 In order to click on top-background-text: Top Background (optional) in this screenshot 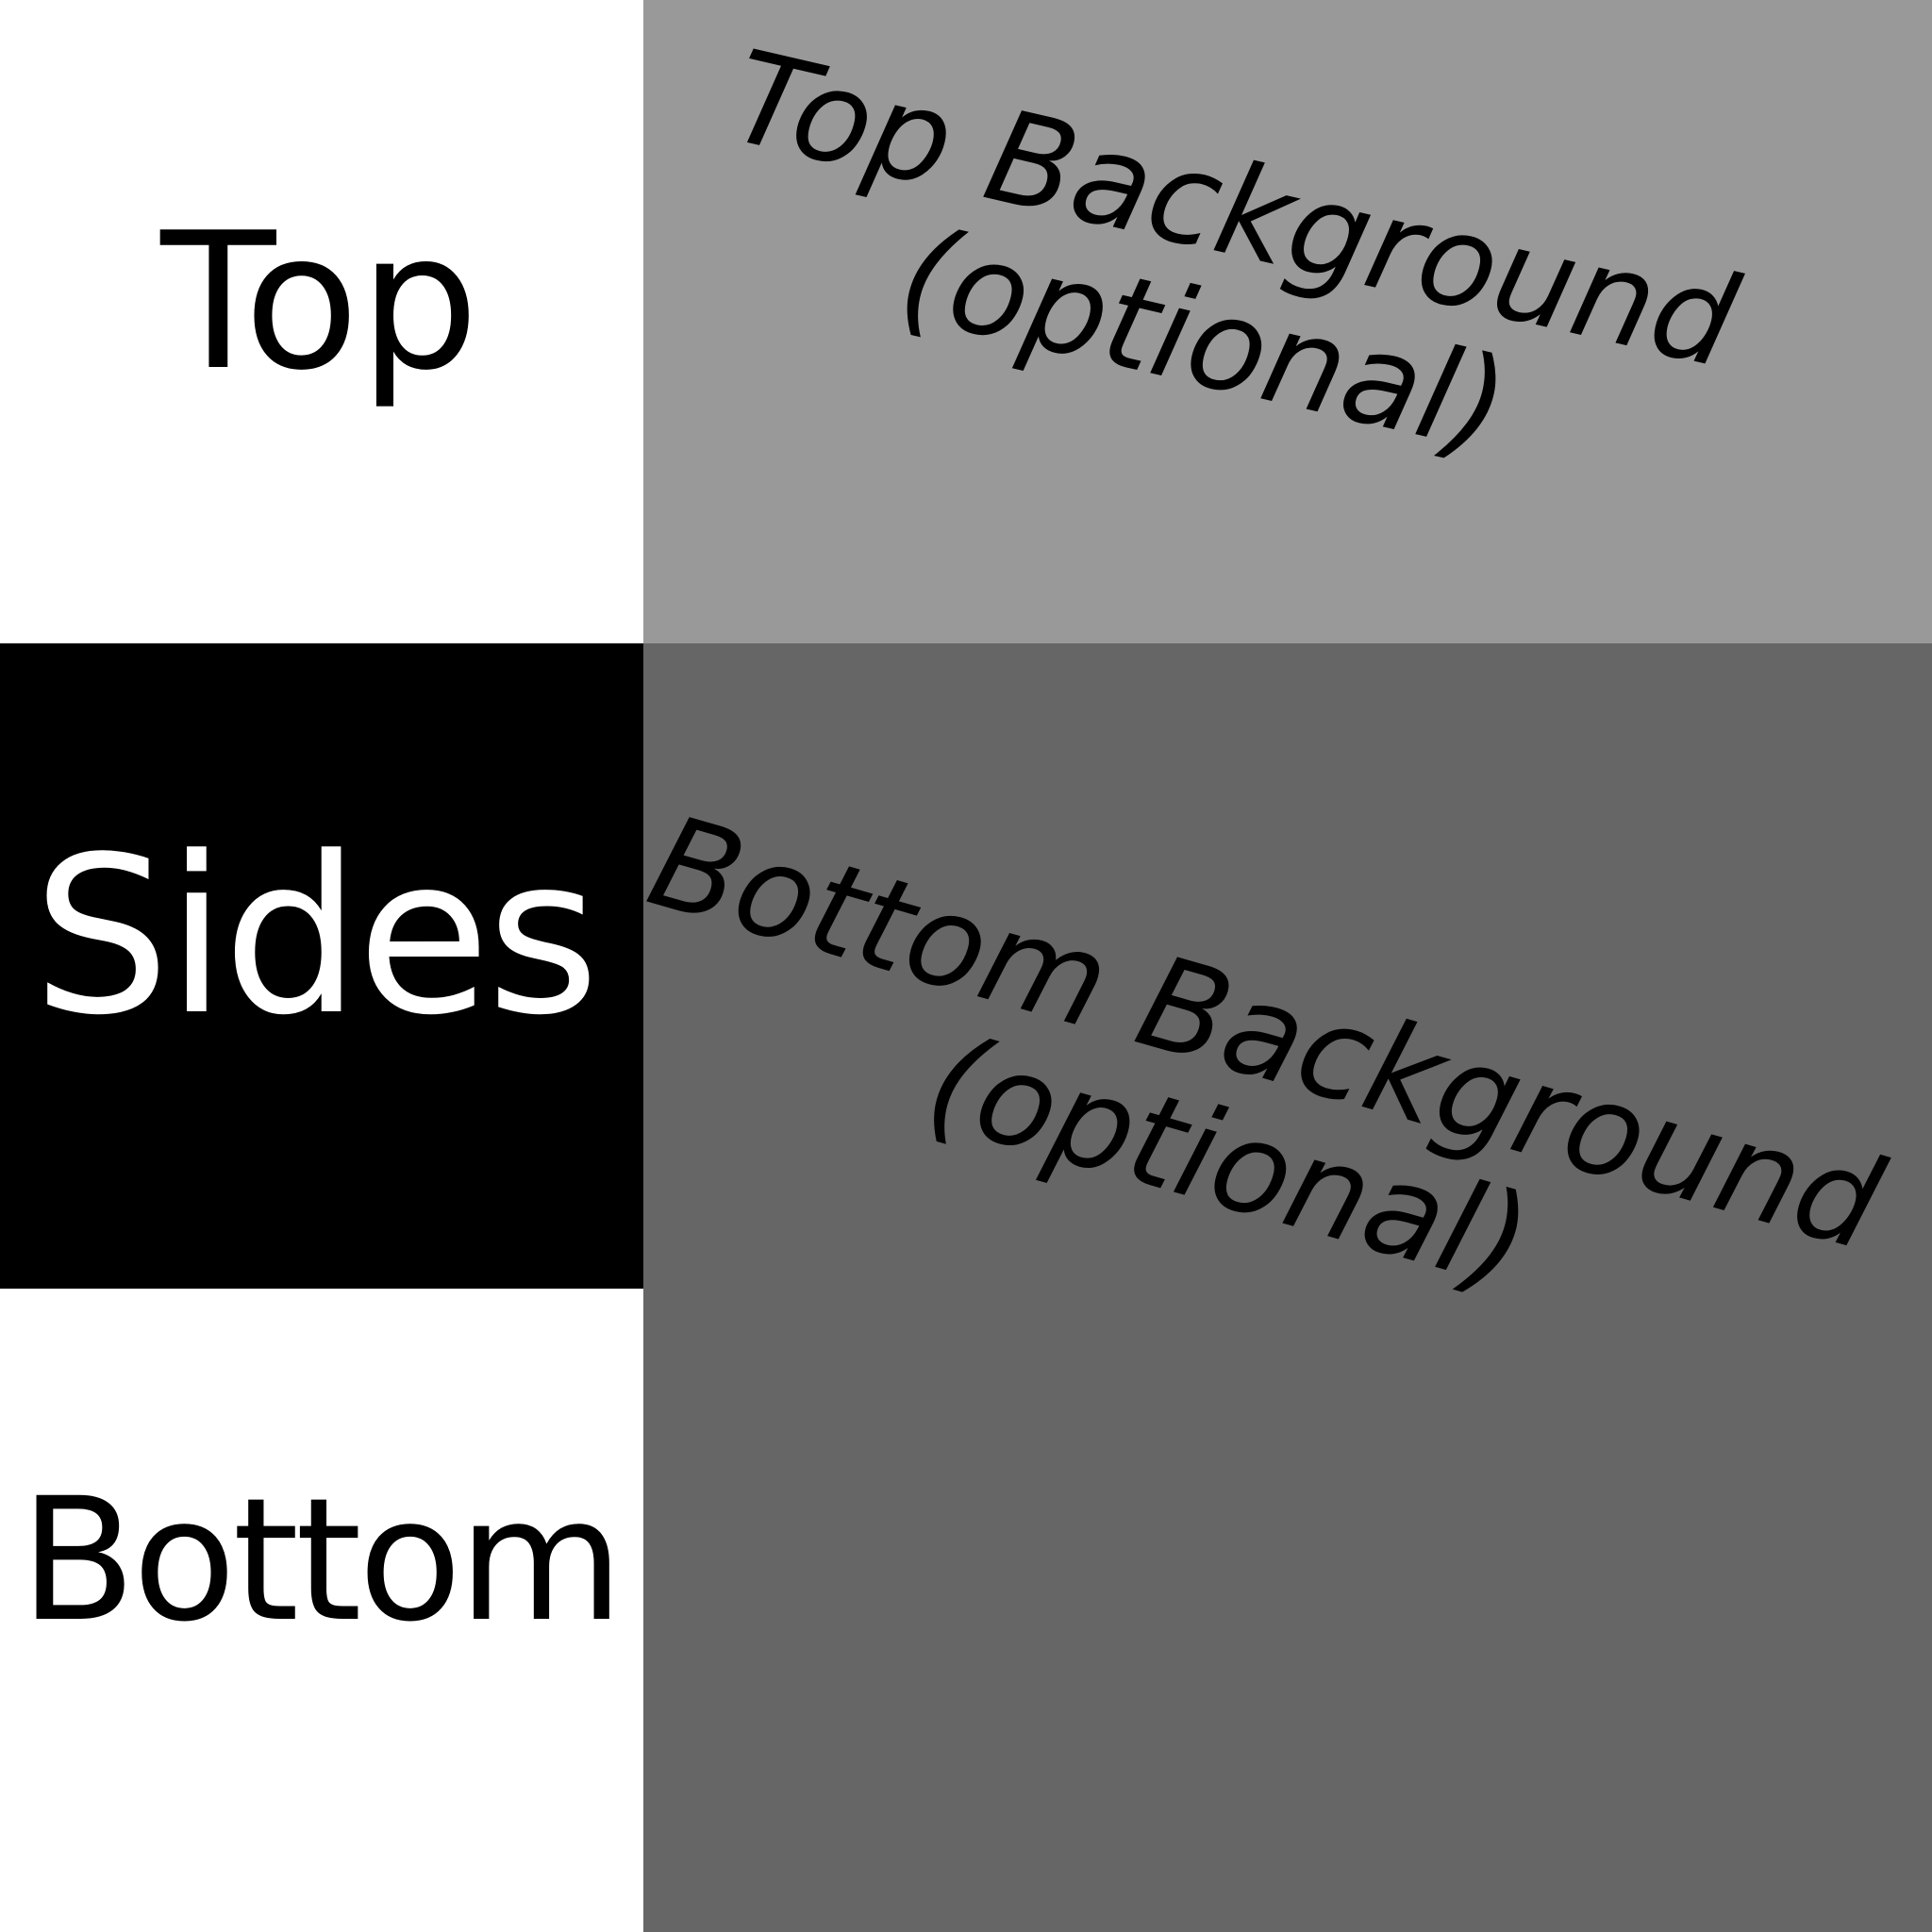, I will do `click(1234, 262)`.